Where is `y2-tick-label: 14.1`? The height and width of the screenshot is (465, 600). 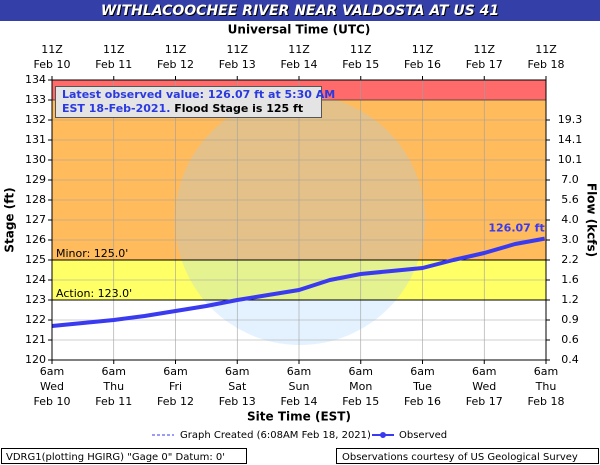
y2-tick-label: 14.1 is located at coordinates (570, 139).